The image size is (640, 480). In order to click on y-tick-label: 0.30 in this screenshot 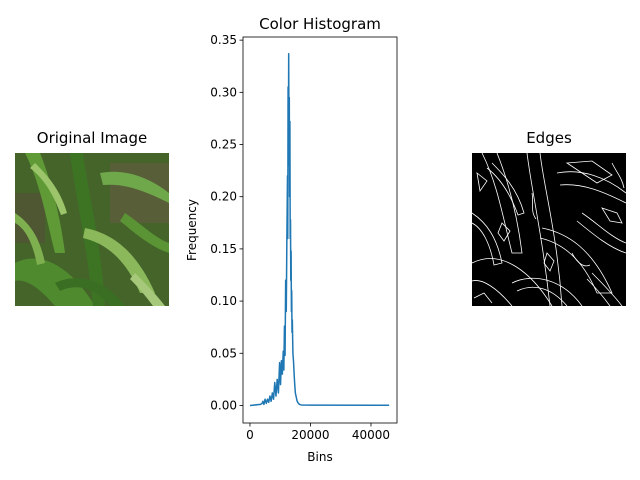, I will do `click(223, 92)`.